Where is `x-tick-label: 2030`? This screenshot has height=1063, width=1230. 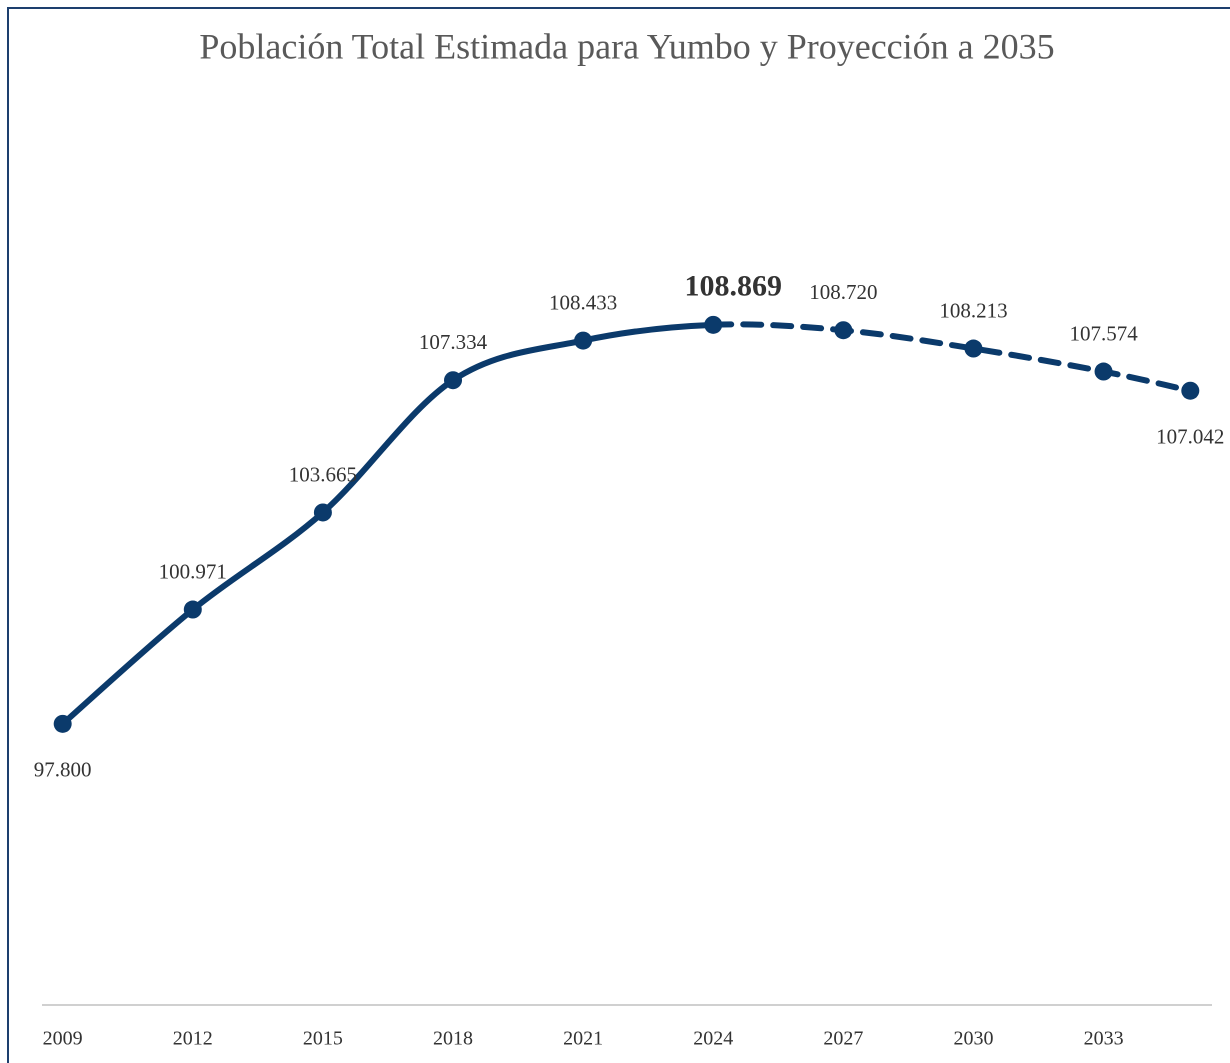
x-tick-label: 2030 is located at coordinates (973, 1039).